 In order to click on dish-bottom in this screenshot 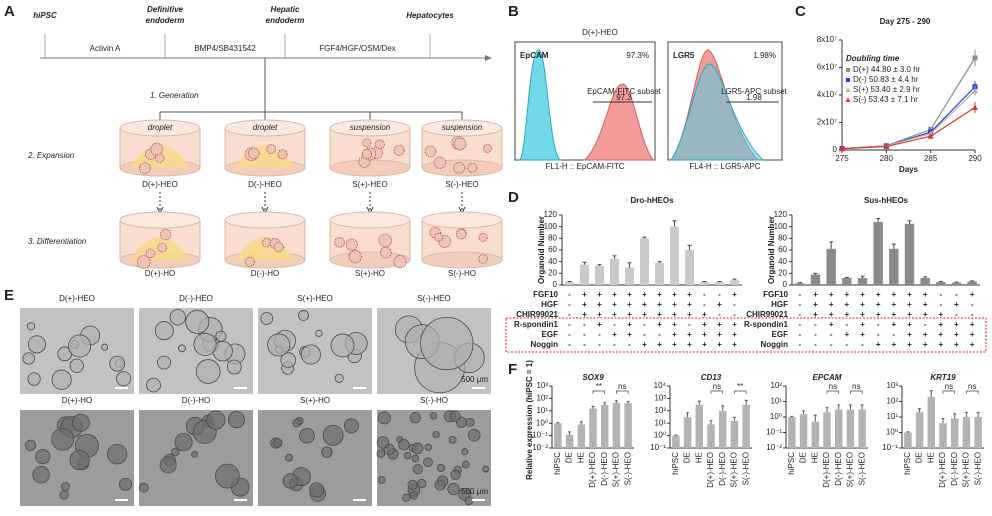, I will do `click(462, 260)`.